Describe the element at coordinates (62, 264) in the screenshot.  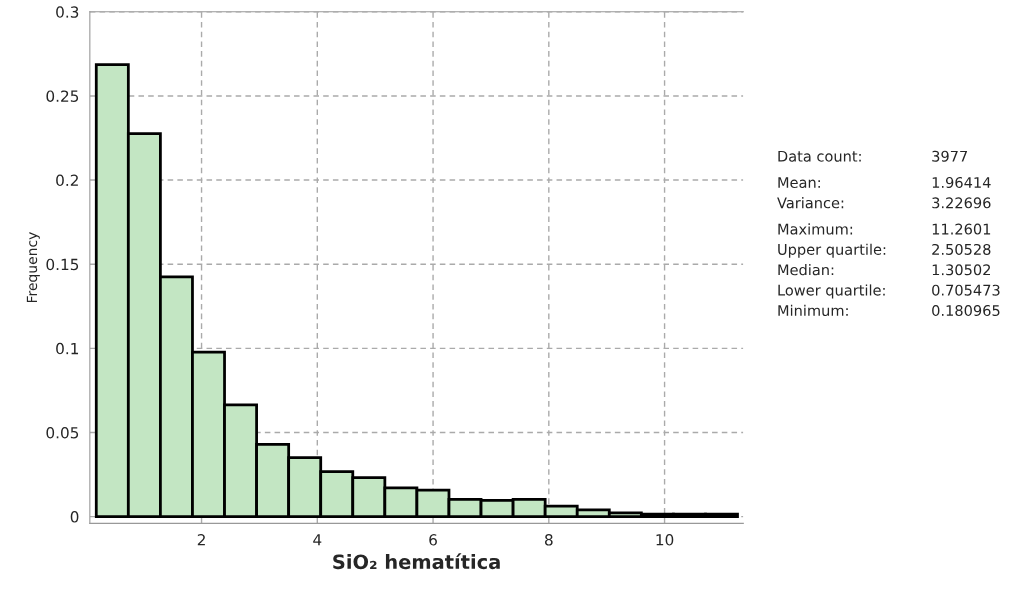
I see `y-tick-label: 0.15` at that location.